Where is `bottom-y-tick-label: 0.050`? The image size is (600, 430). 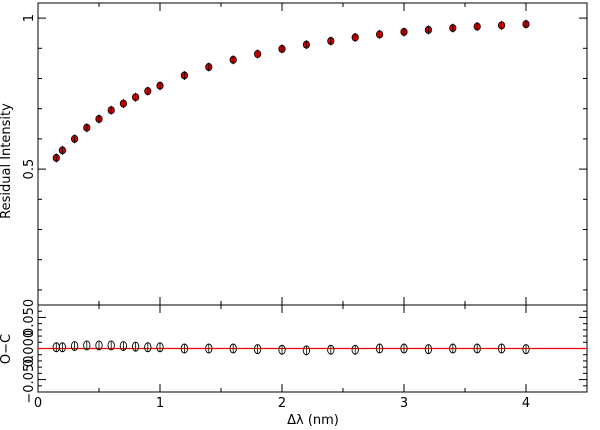 bottom-y-tick-label: 0.050 is located at coordinates (29, 317).